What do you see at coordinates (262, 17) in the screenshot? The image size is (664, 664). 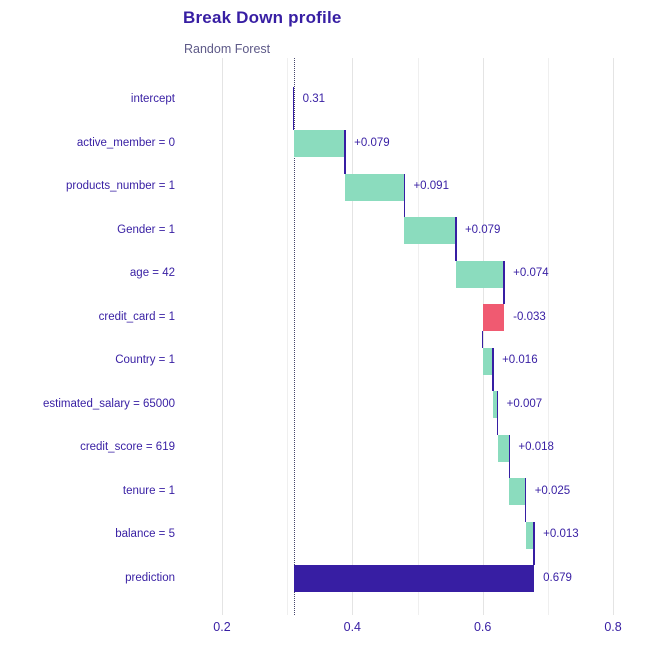 I see `chart-title: Break Down profile` at bounding box center [262, 17].